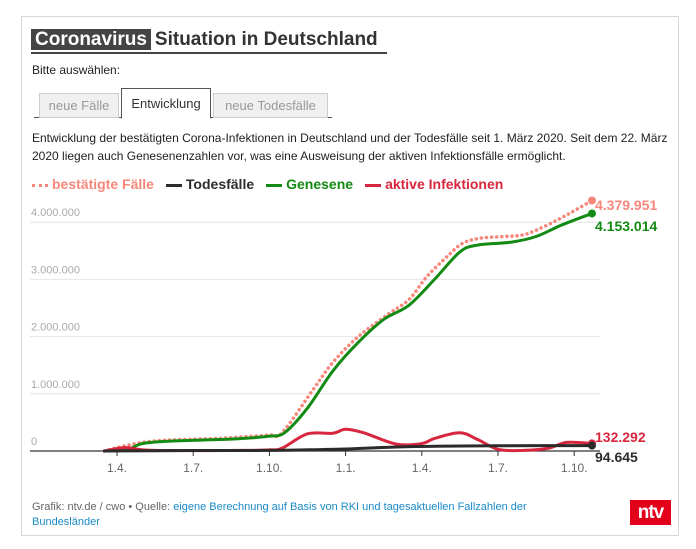  I want to click on source-prefix: Grafik: ntv.de / cwo • Quelle:, so click(103, 507).